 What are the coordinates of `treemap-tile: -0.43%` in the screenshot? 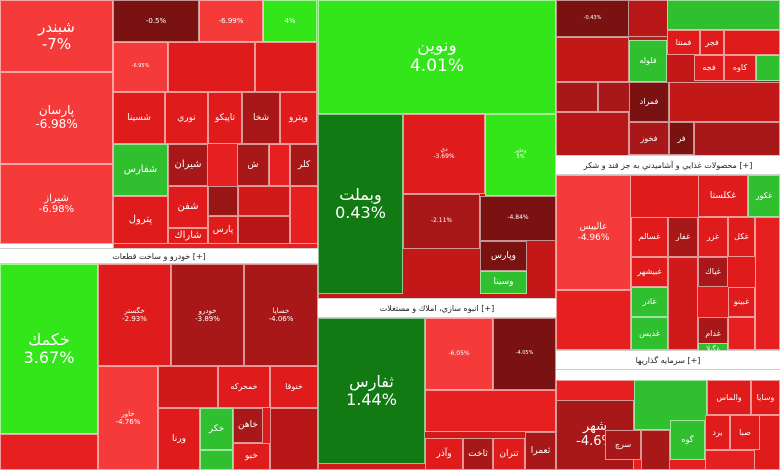 It's located at (592, 18).